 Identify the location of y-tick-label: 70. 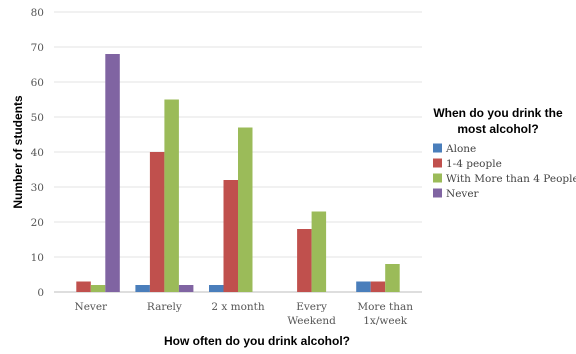
(37, 48).